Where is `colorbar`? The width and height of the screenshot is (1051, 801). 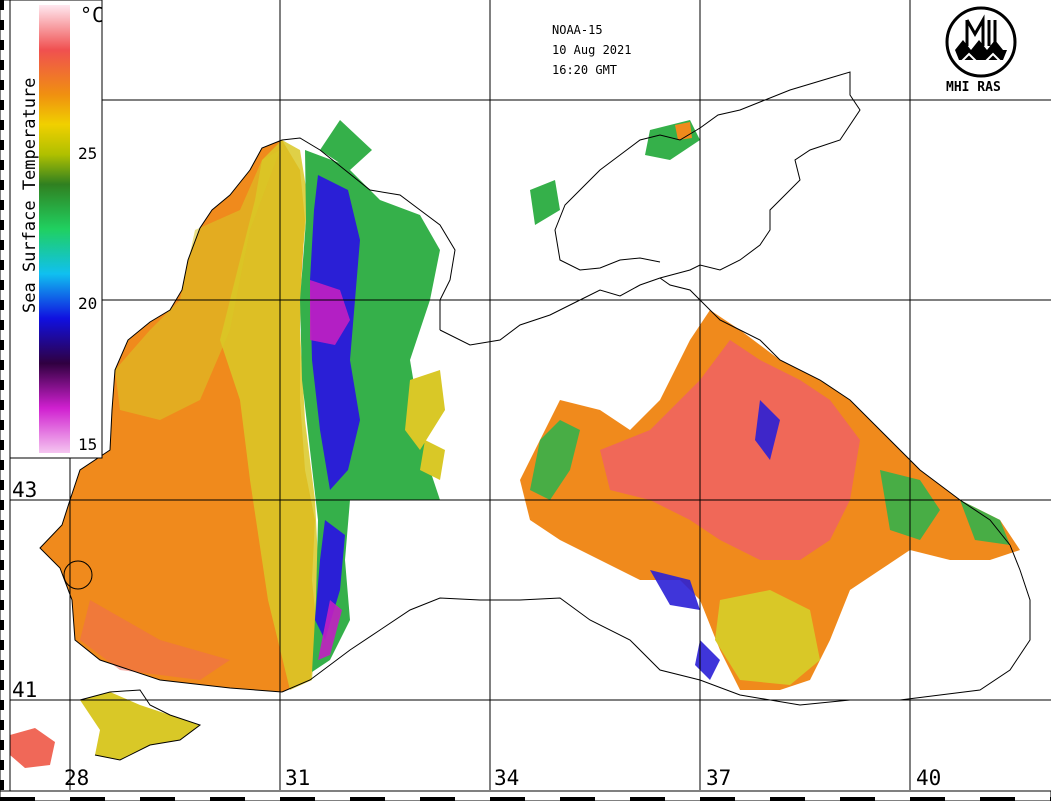 colorbar is located at coordinates (56, 229).